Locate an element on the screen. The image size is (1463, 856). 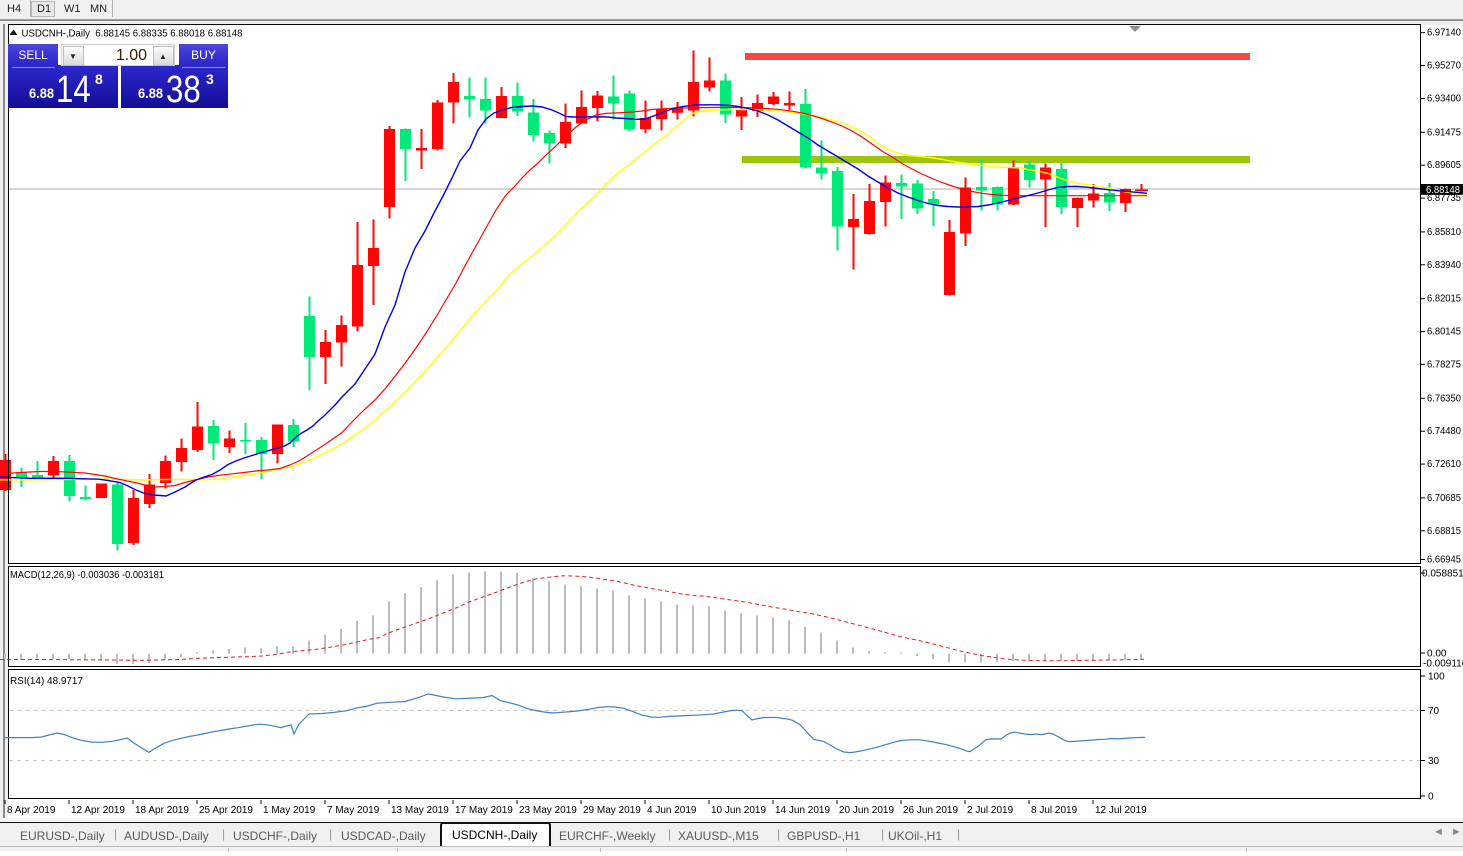
svg-text: 6.89605 is located at coordinates (1444, 165).